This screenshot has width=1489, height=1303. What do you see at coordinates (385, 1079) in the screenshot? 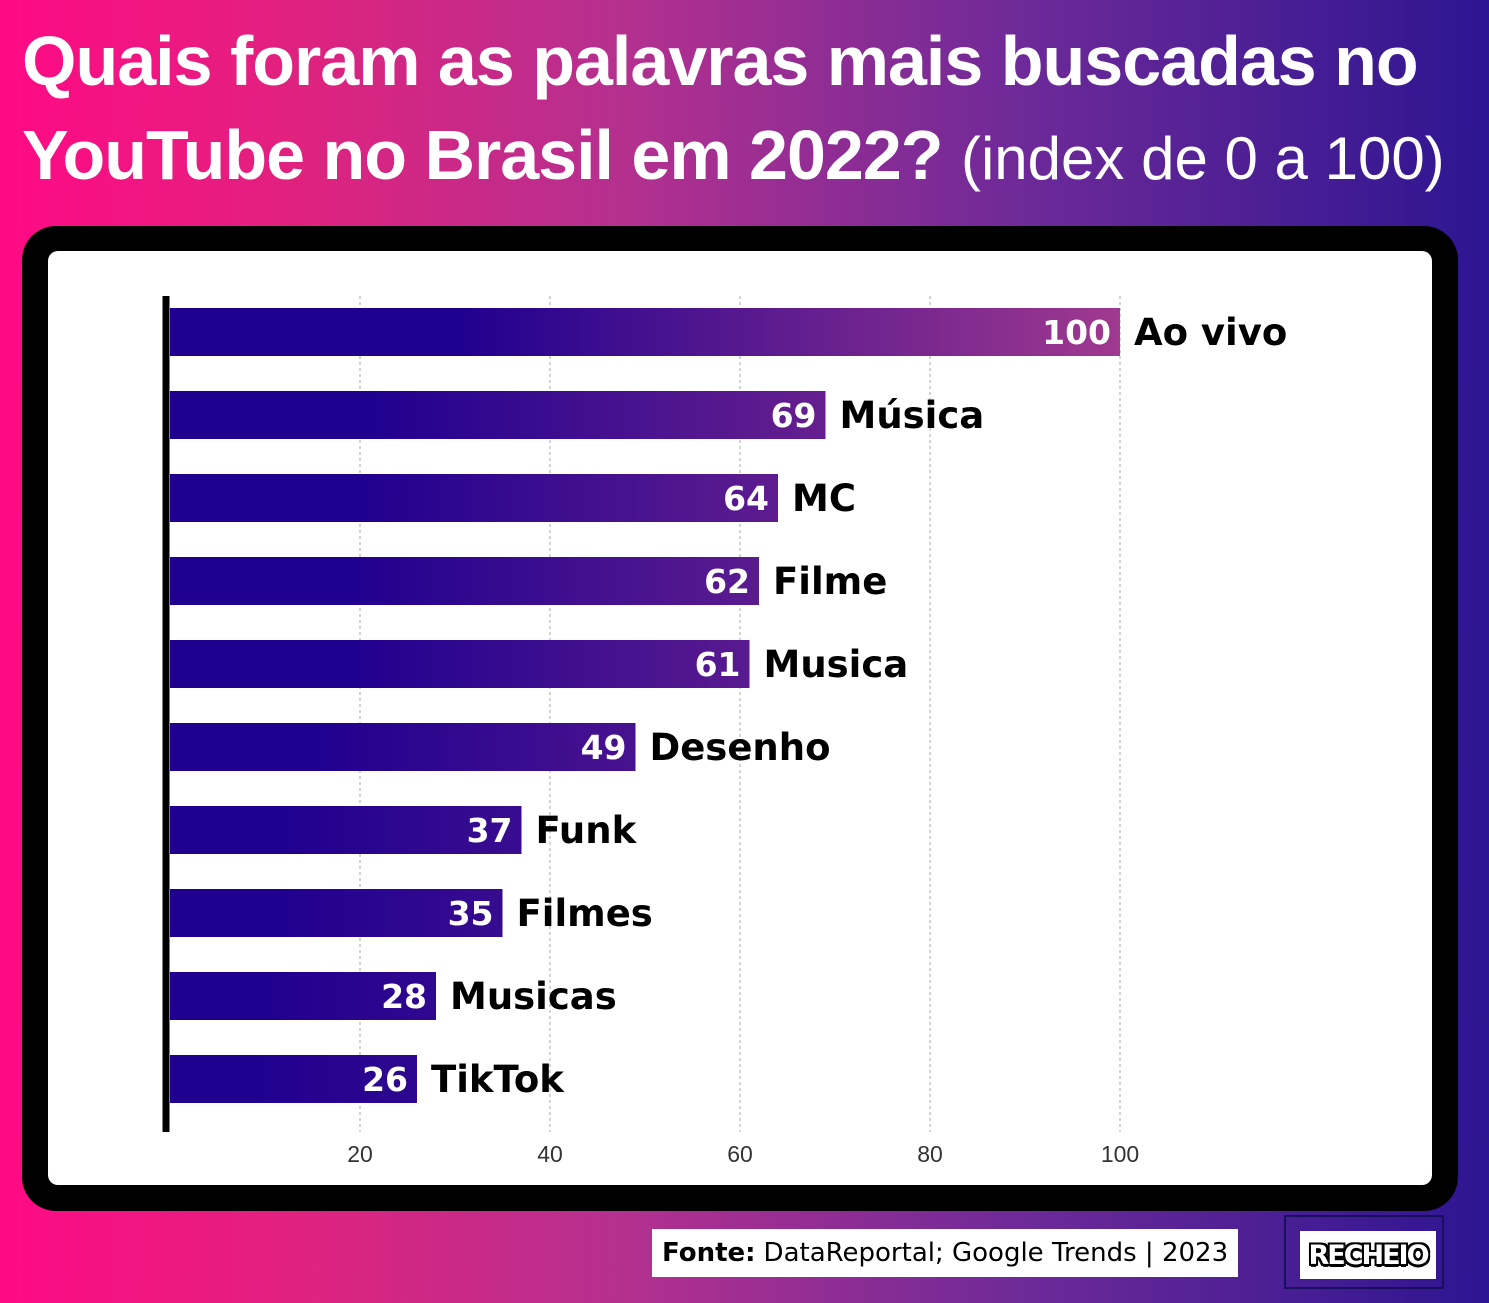
I see `value-label-tiktok: 26` at bounding box center [385, 1079].